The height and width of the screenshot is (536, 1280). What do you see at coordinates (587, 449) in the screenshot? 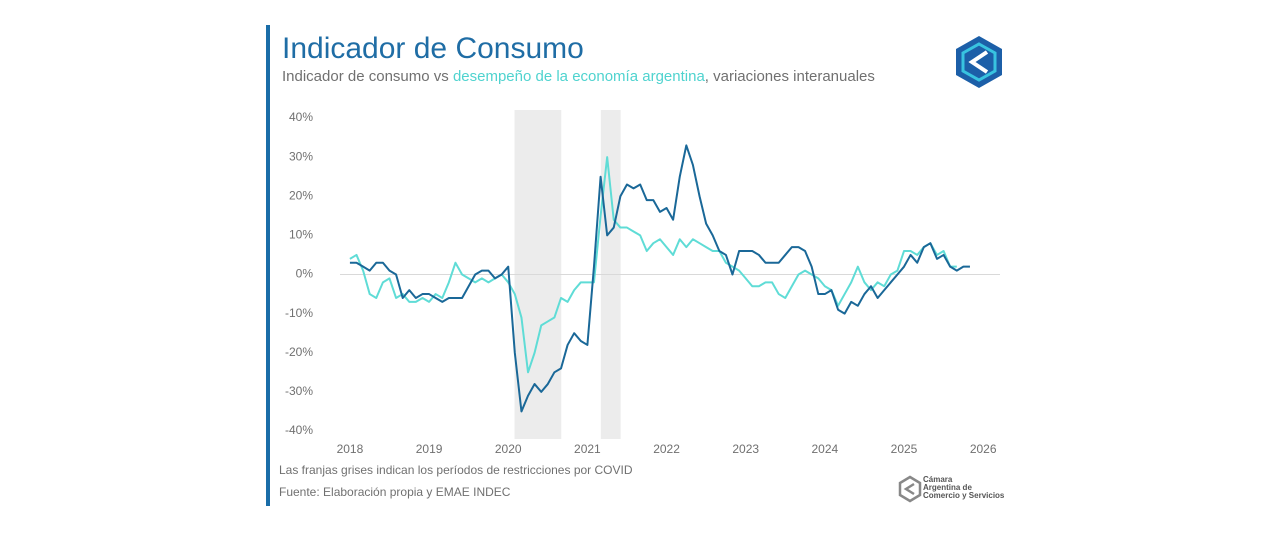
I see `x-tick-label: 2021` at bounding box center [587, 449].